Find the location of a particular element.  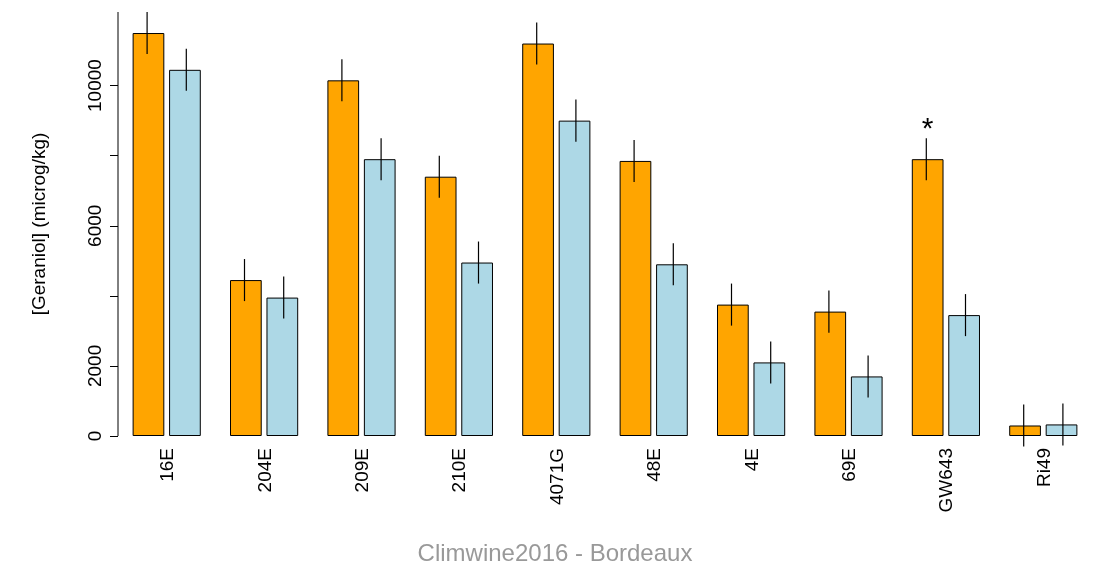

x-tick-label: 210E is located at coordinates (459, 470).